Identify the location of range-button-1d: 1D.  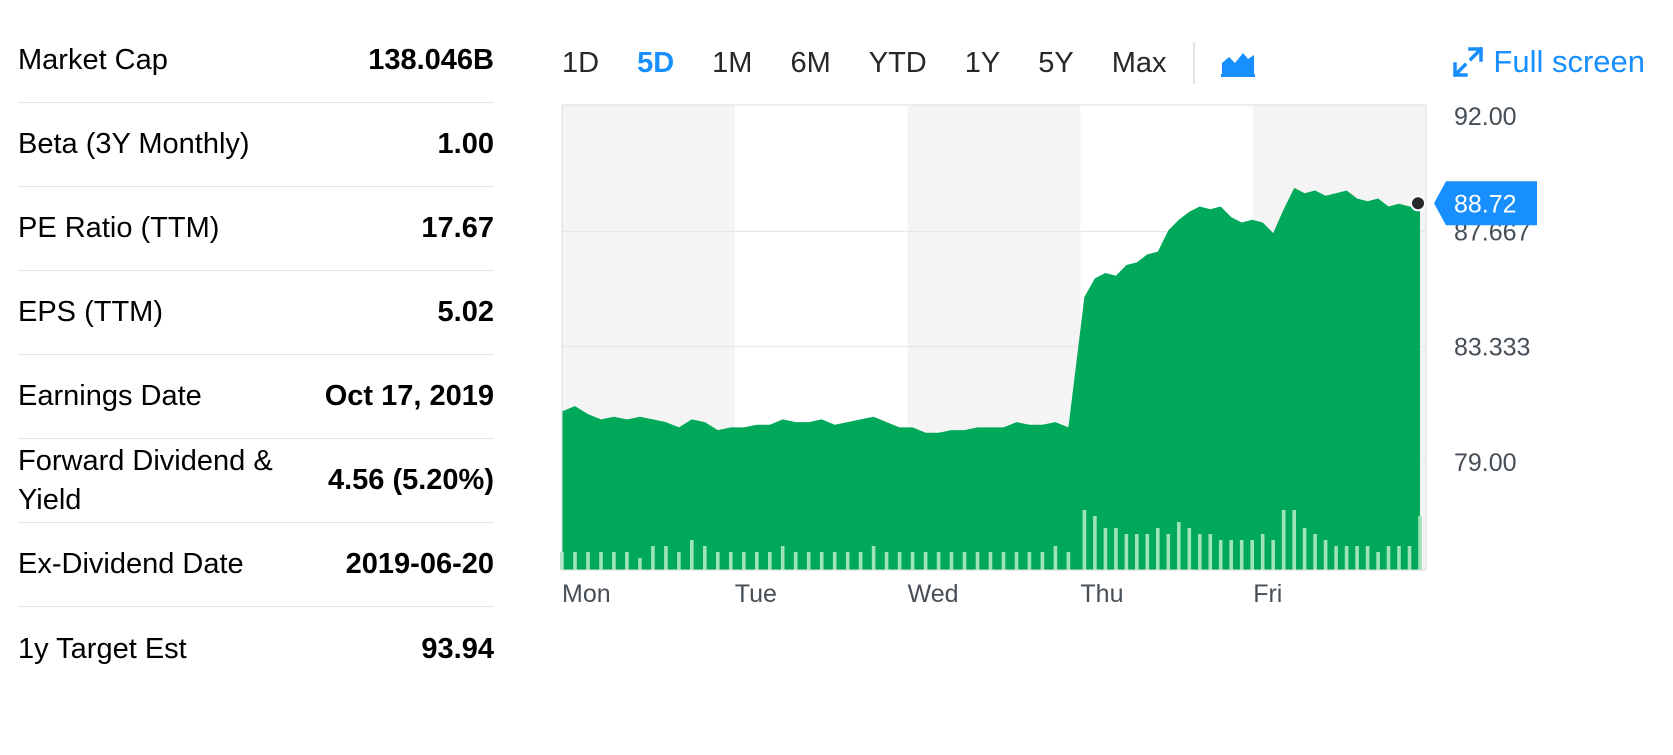
(581, 62).